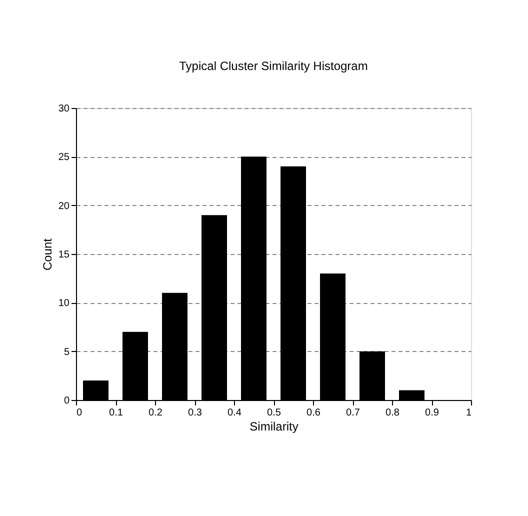  I want to click on y-axis-title: Count, so click(47, 254).